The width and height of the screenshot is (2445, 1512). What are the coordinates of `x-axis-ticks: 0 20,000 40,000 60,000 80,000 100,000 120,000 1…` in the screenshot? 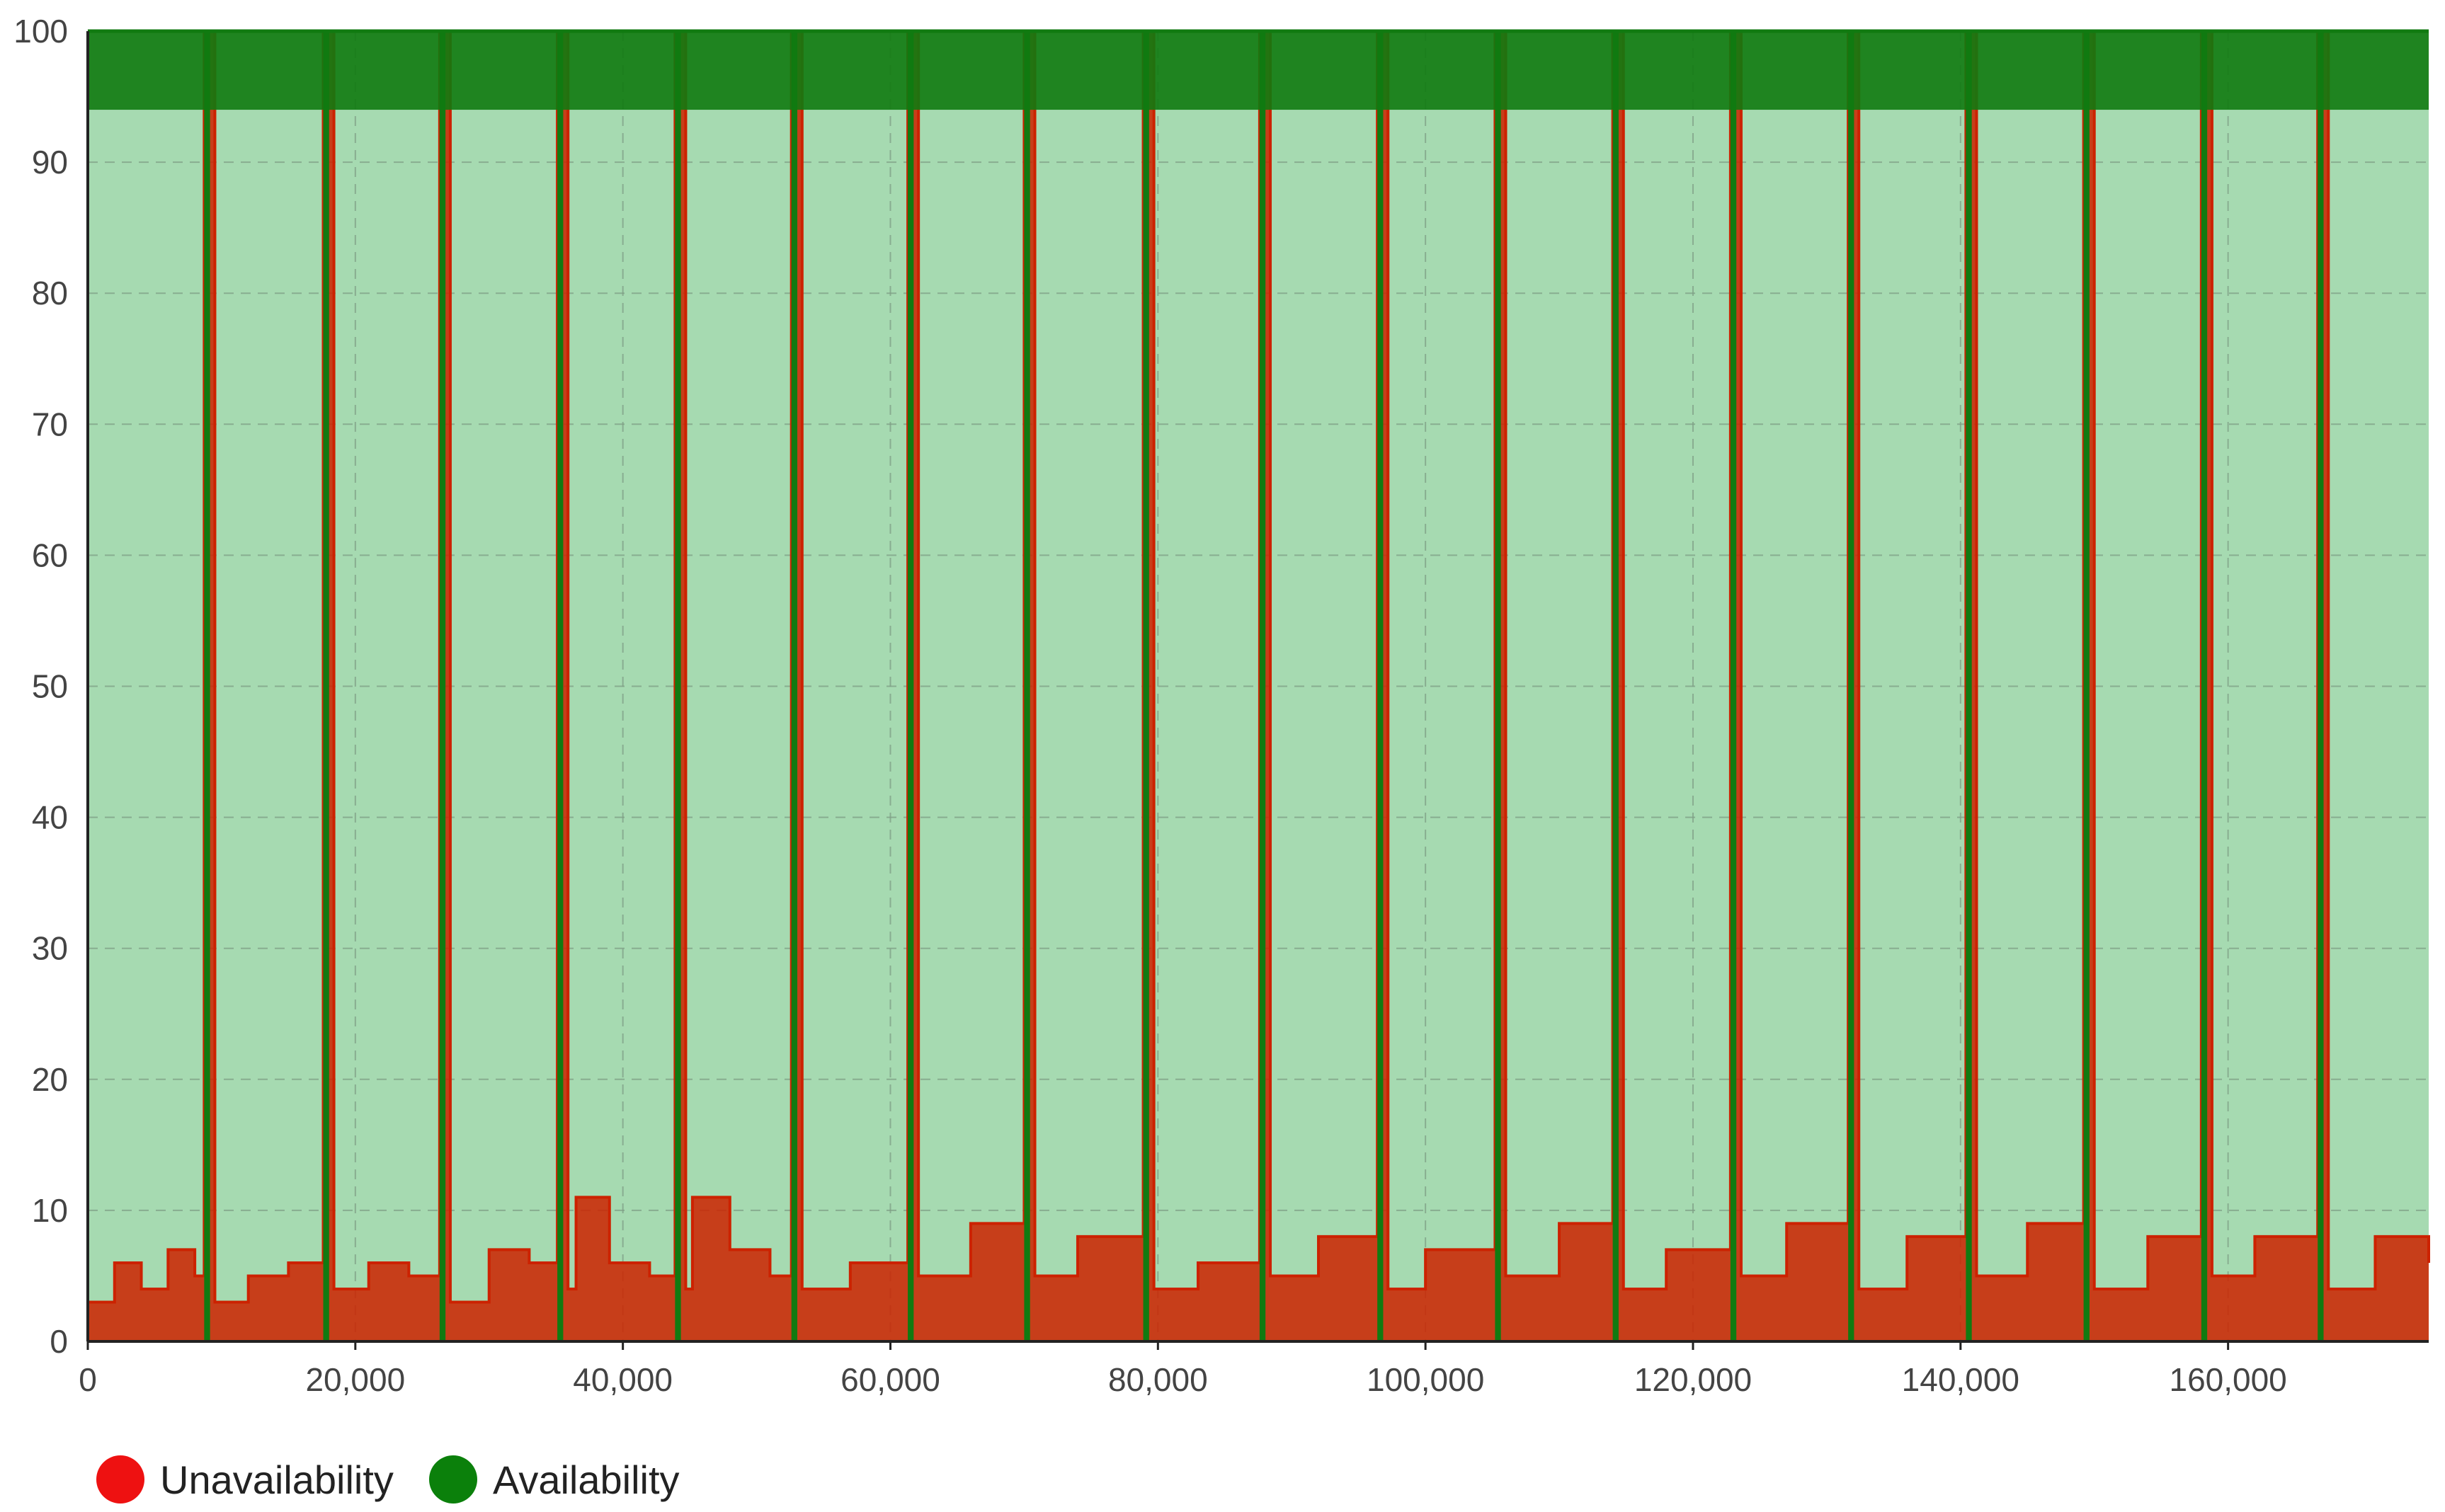 It's located at (1183, 1369).